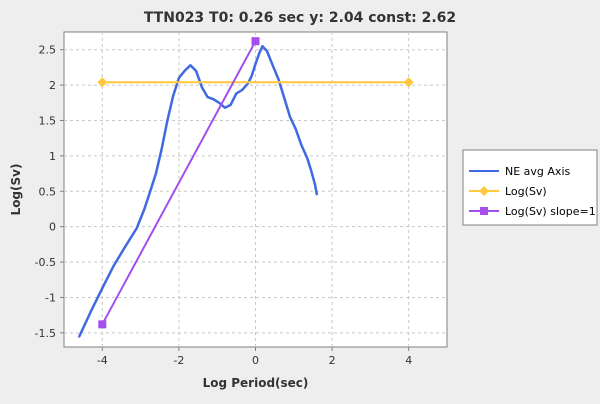 The height and width of the screenshot is (404, 600). I want to click on x-tick-label: -2, so click(178, 360).